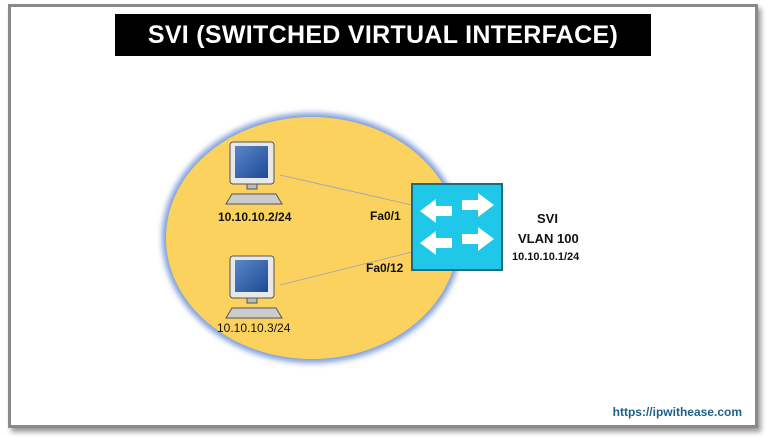 Image resolution: width=768 pixels, height=437 pixels. What do you see at coordinates (255, 217) in the screenshot?
I see `host-1-ip: 10.10.10.2/24` at bounding box center [255, 217].